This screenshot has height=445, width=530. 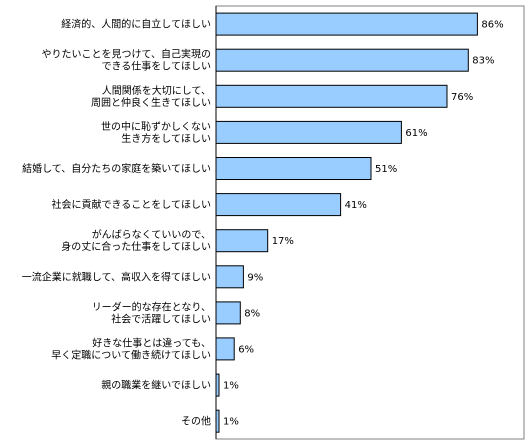 What do you see at coordinates (483, 61) in the screenshot?
I see `value-label-2: 83%` at bounding box center [483, 61].